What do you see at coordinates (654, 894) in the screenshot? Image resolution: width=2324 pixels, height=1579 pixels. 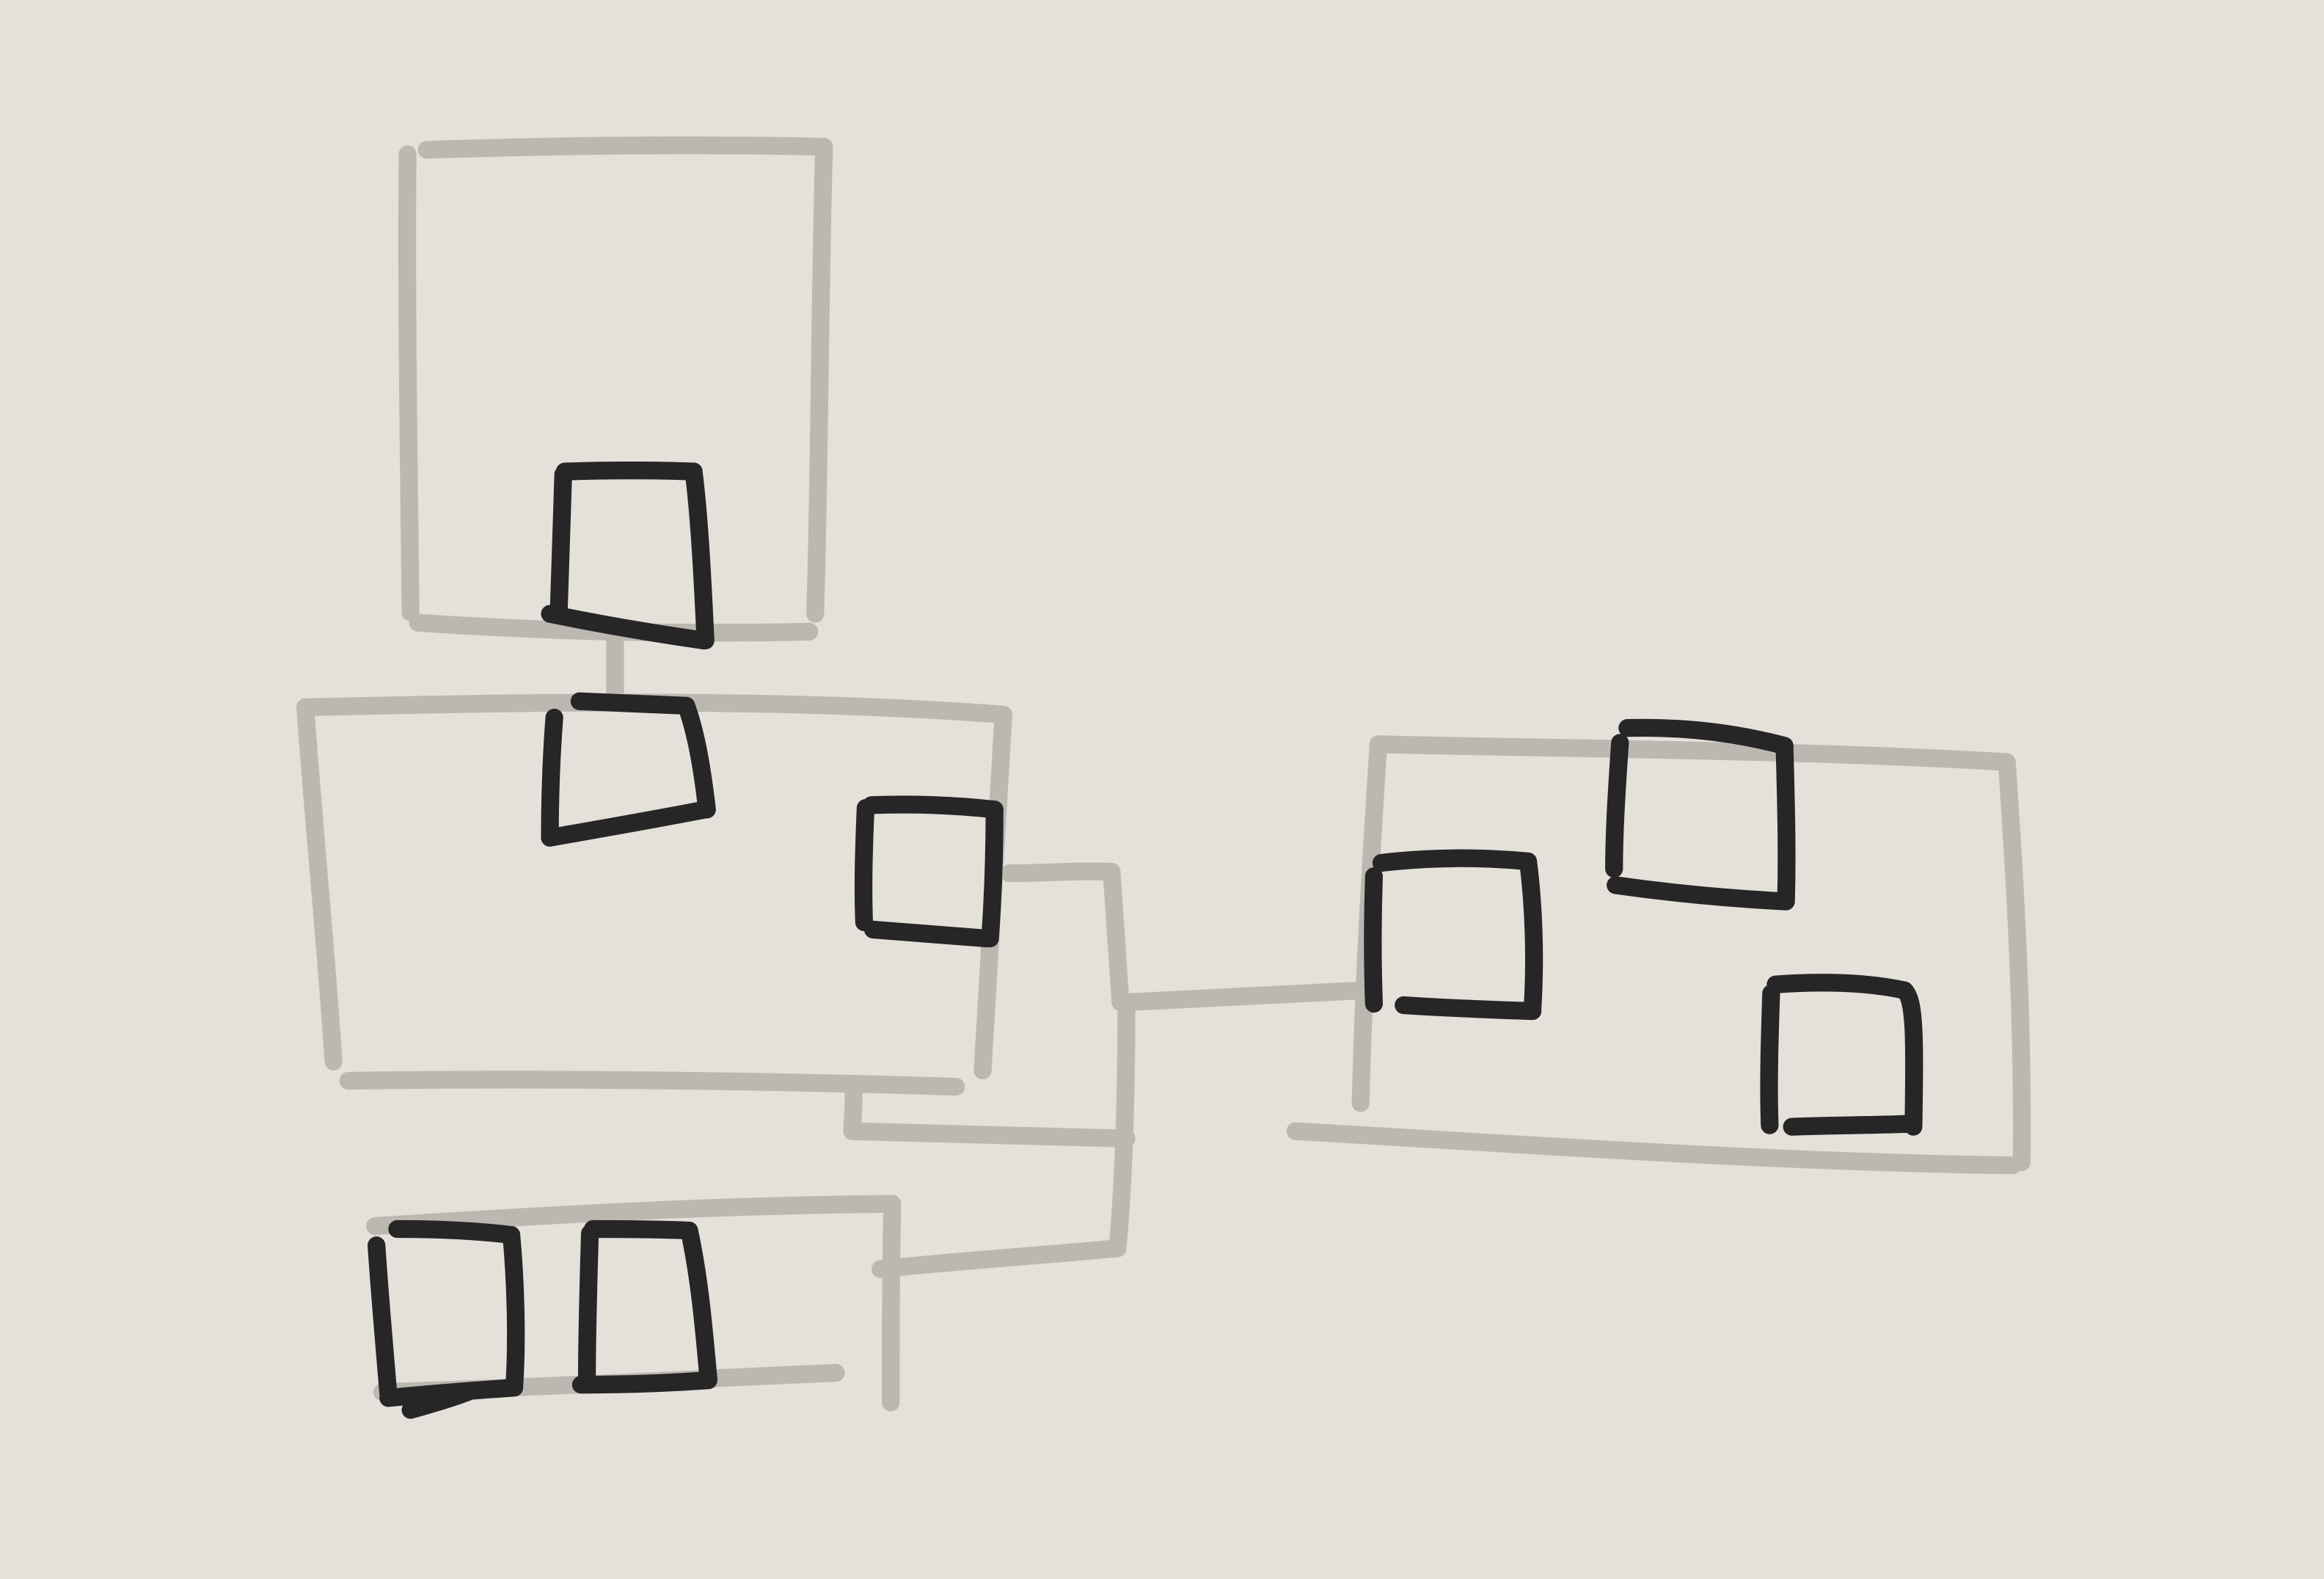 I see `container-middle` at bounding box center [654, 894].